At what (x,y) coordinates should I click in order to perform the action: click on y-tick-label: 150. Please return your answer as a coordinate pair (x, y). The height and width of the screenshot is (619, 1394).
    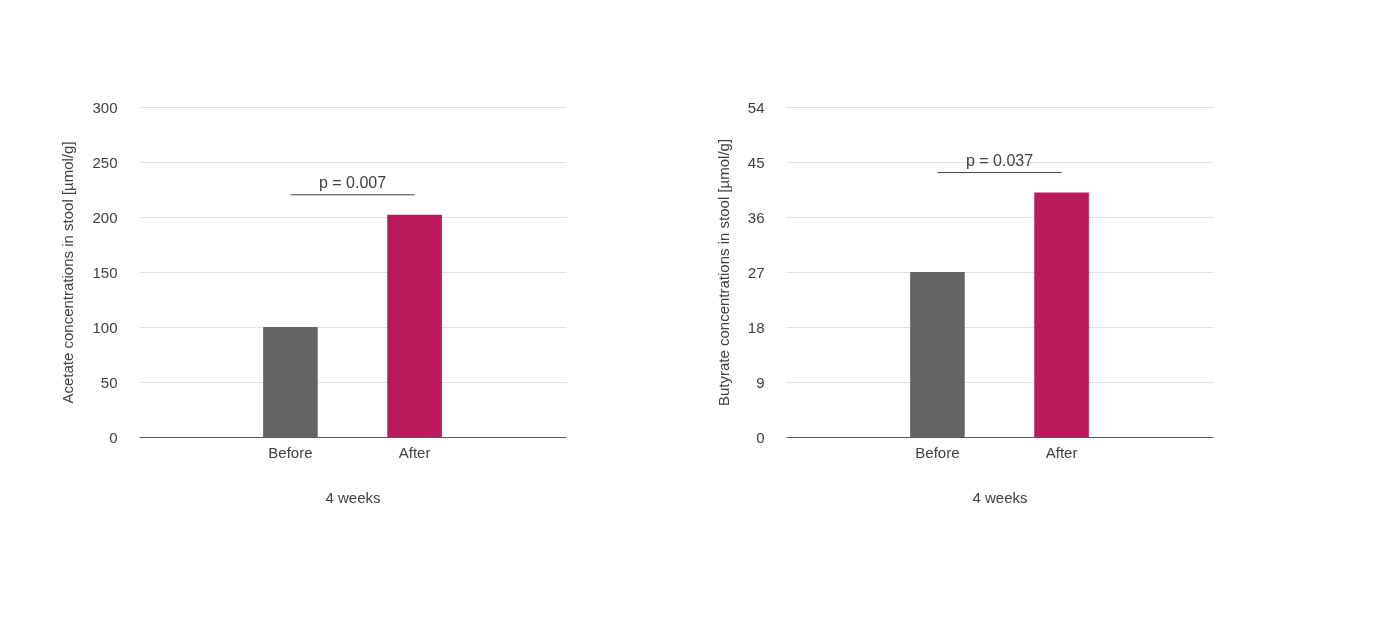
    Looking at the image, I should click on (105, 272).